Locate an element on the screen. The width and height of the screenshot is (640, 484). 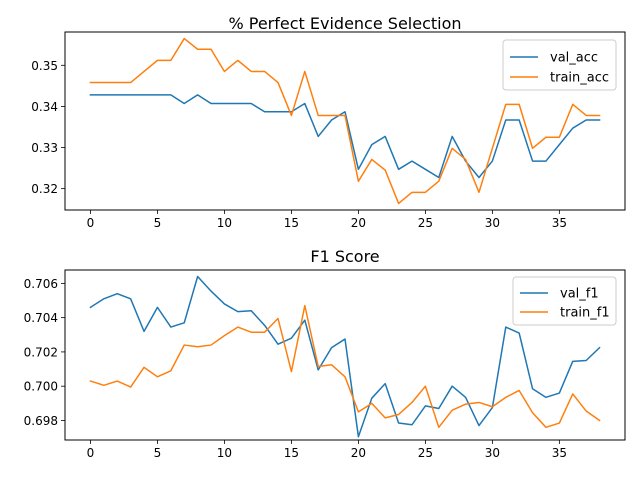
y-tick-label: 0.35 is located at coordinates (44, 66).